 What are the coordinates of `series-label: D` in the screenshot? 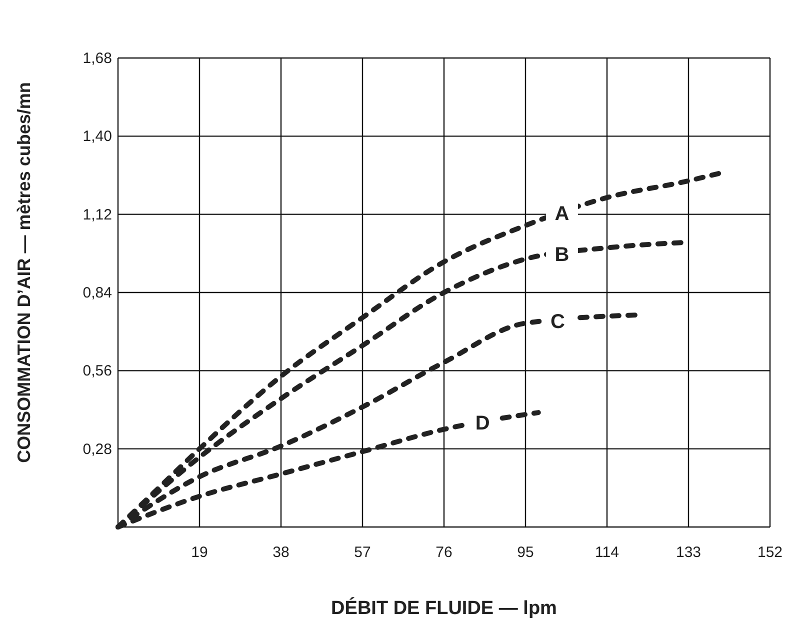 It's located at (482, 423).